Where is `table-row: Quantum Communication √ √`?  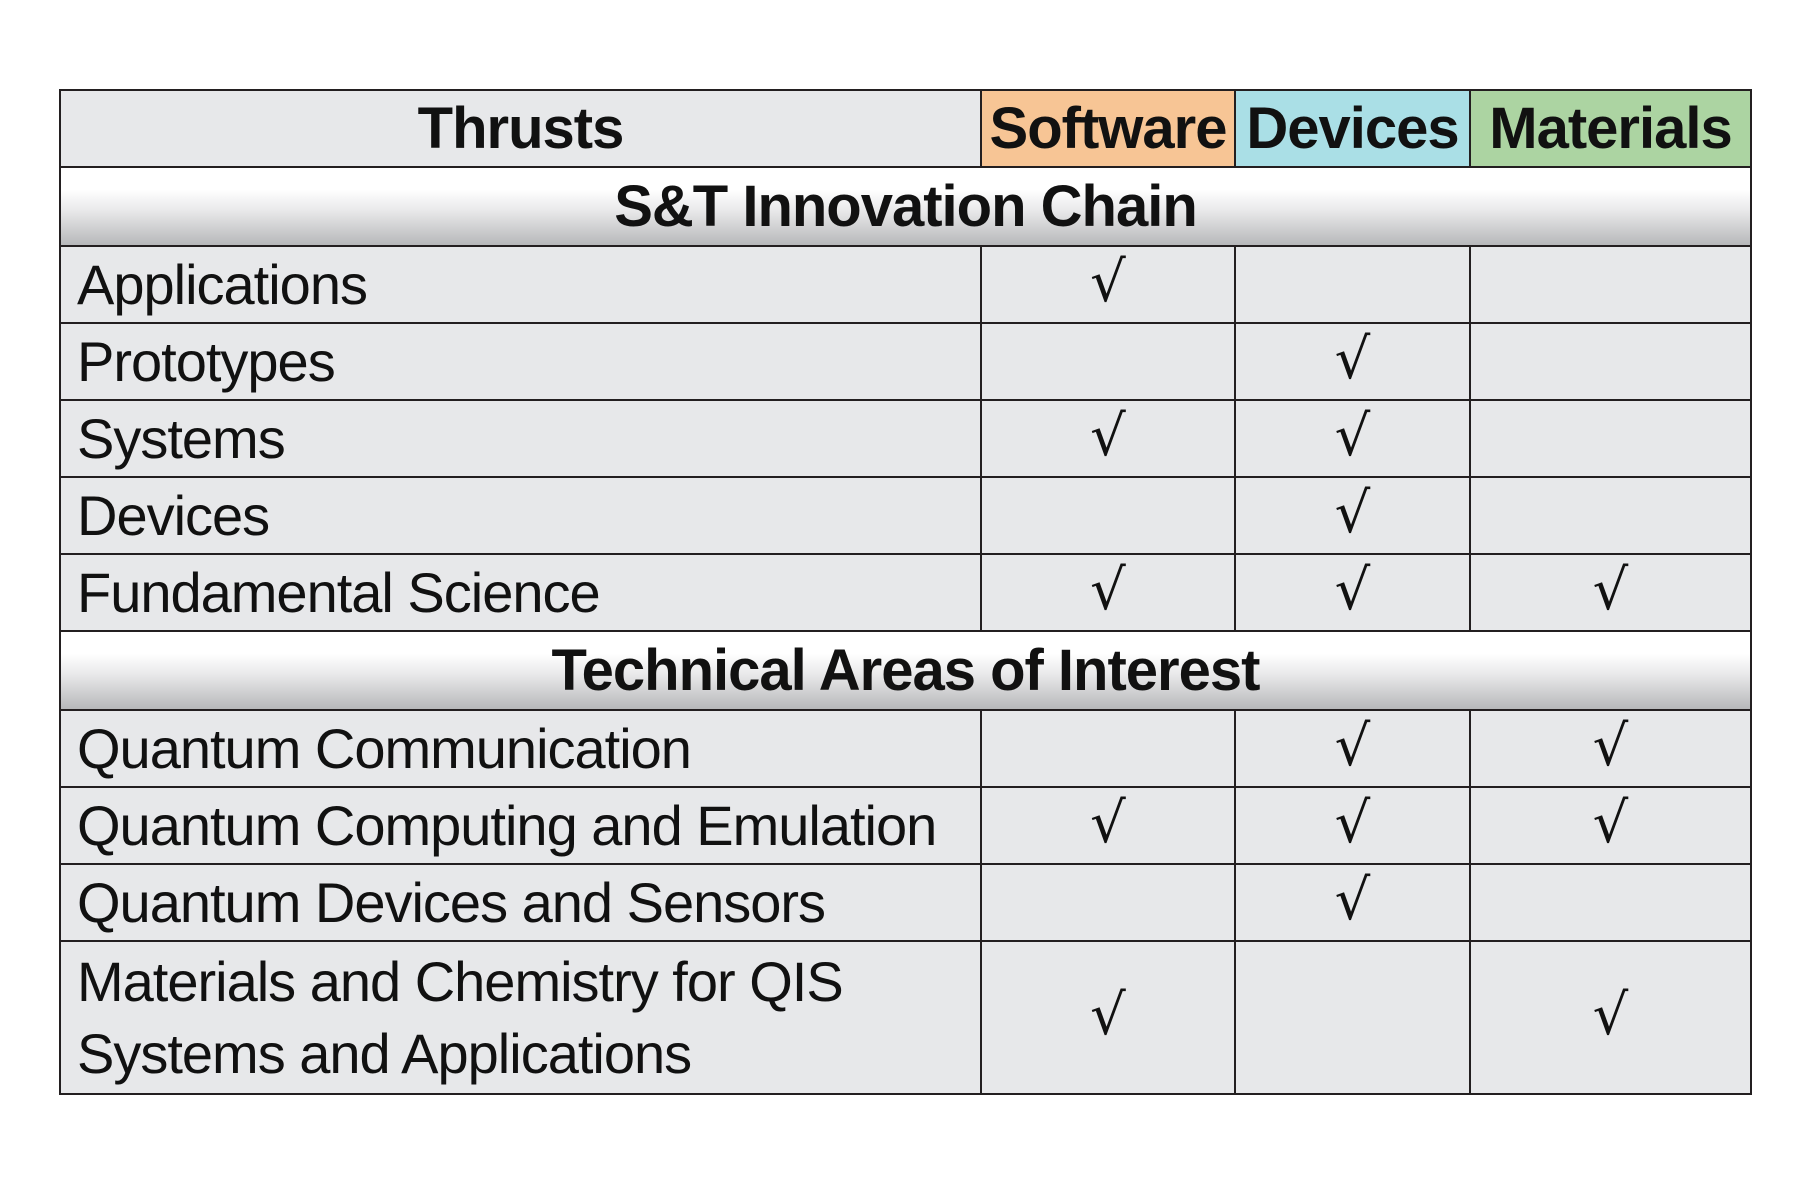 table-row: Quantum Communication √ √ is located at coordinates (905, 748).